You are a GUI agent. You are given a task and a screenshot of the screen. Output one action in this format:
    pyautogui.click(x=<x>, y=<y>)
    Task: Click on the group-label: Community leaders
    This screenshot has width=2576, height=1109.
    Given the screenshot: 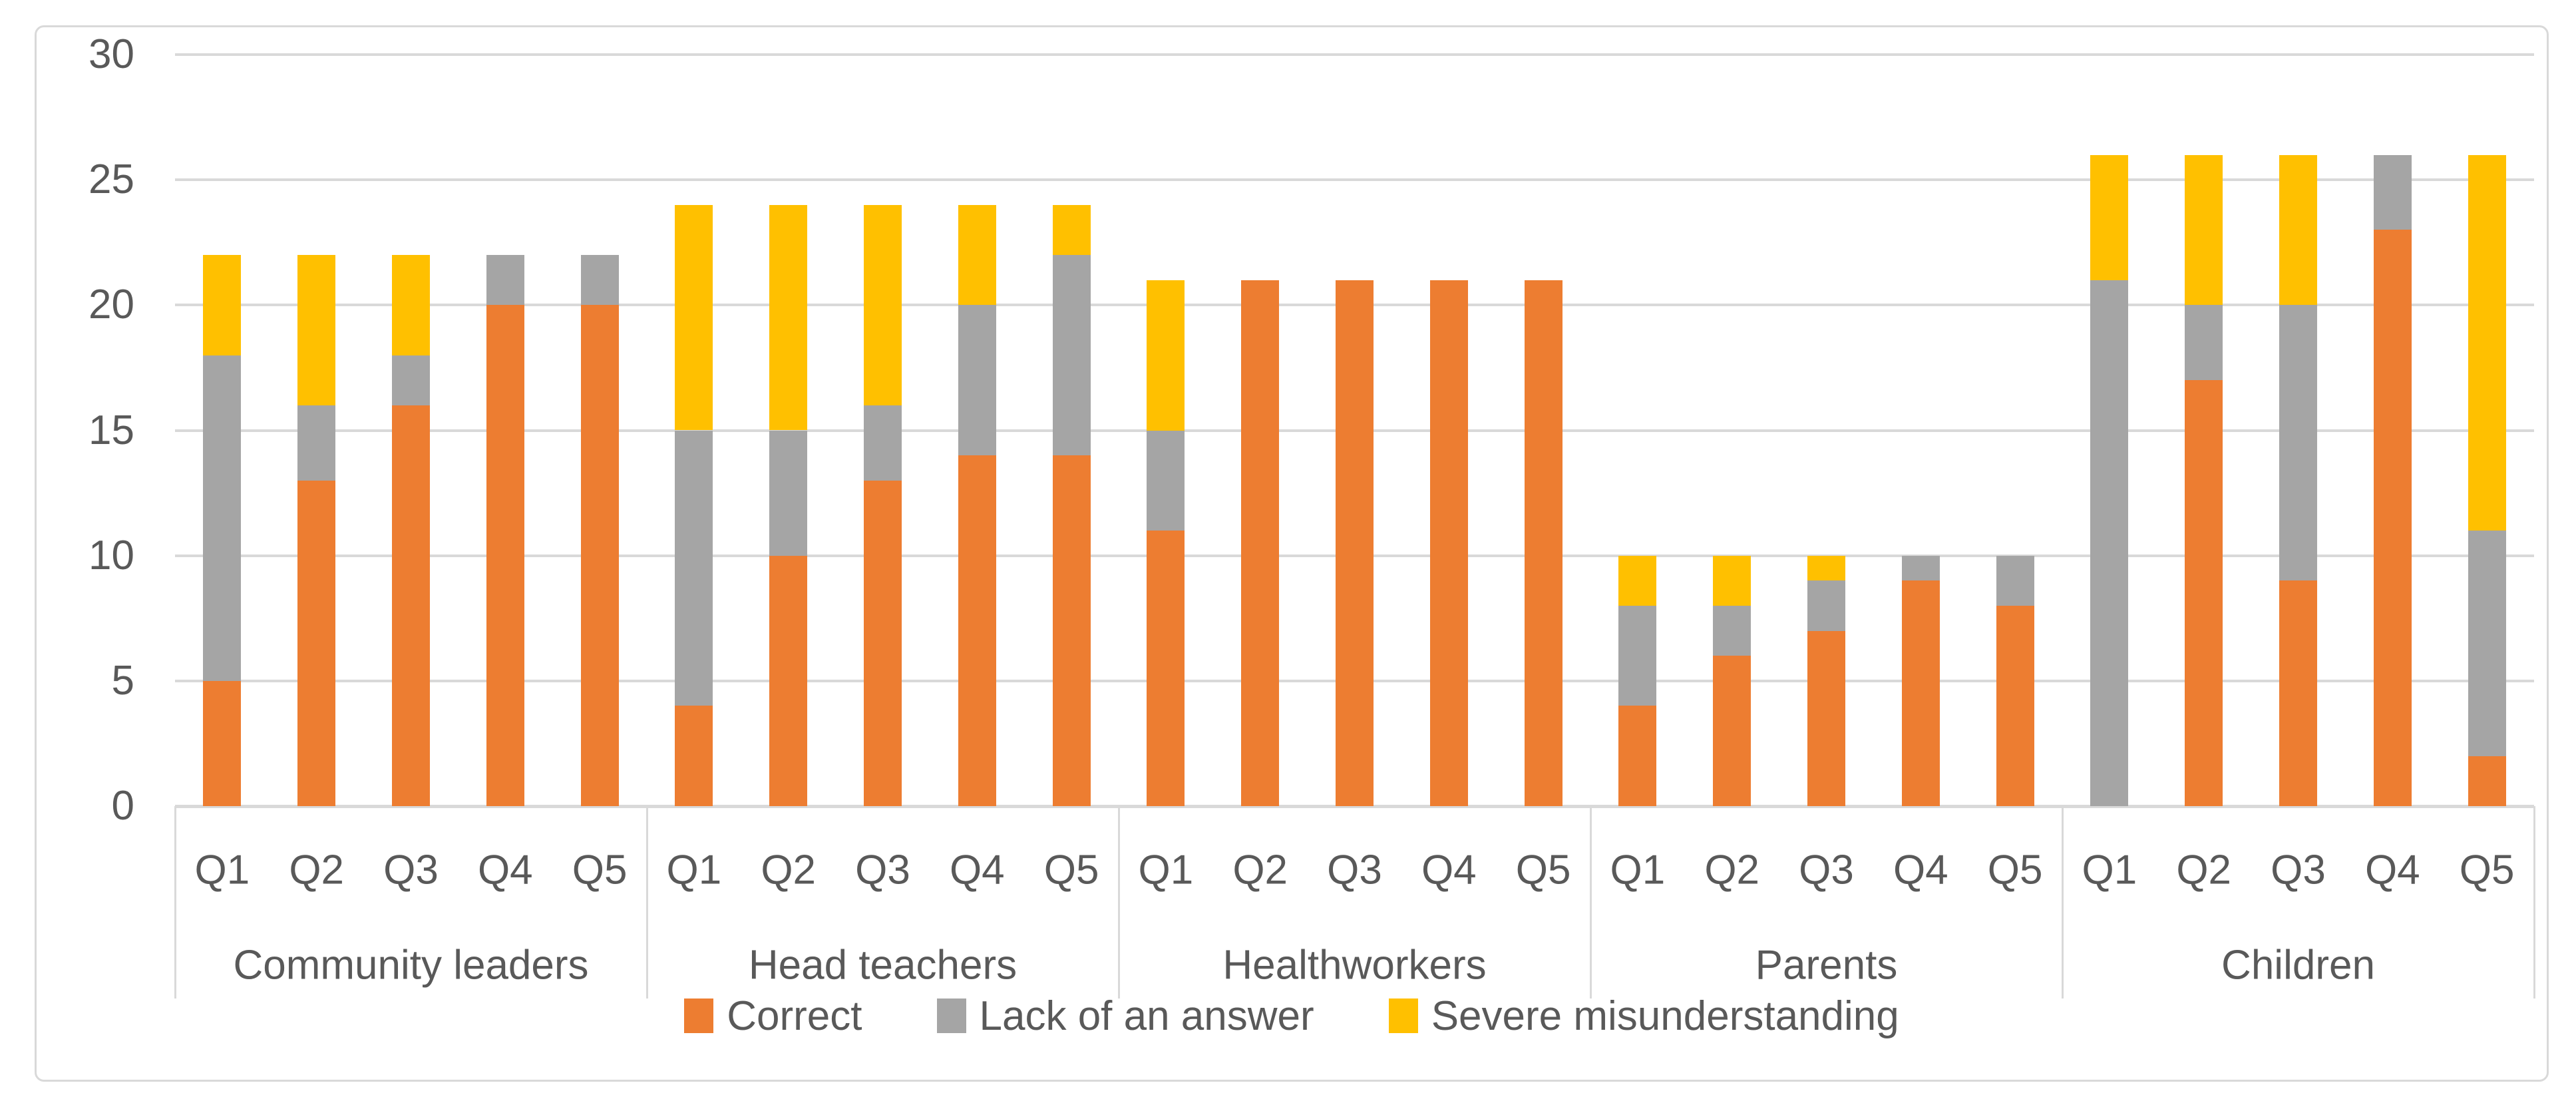 What is the action you would take?
    pyautogui.click(x=411, y=966)
    